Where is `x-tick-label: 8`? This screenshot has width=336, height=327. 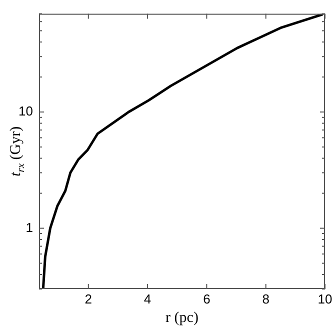
x-tick-label: 8 is located at coordinates (266, 298).